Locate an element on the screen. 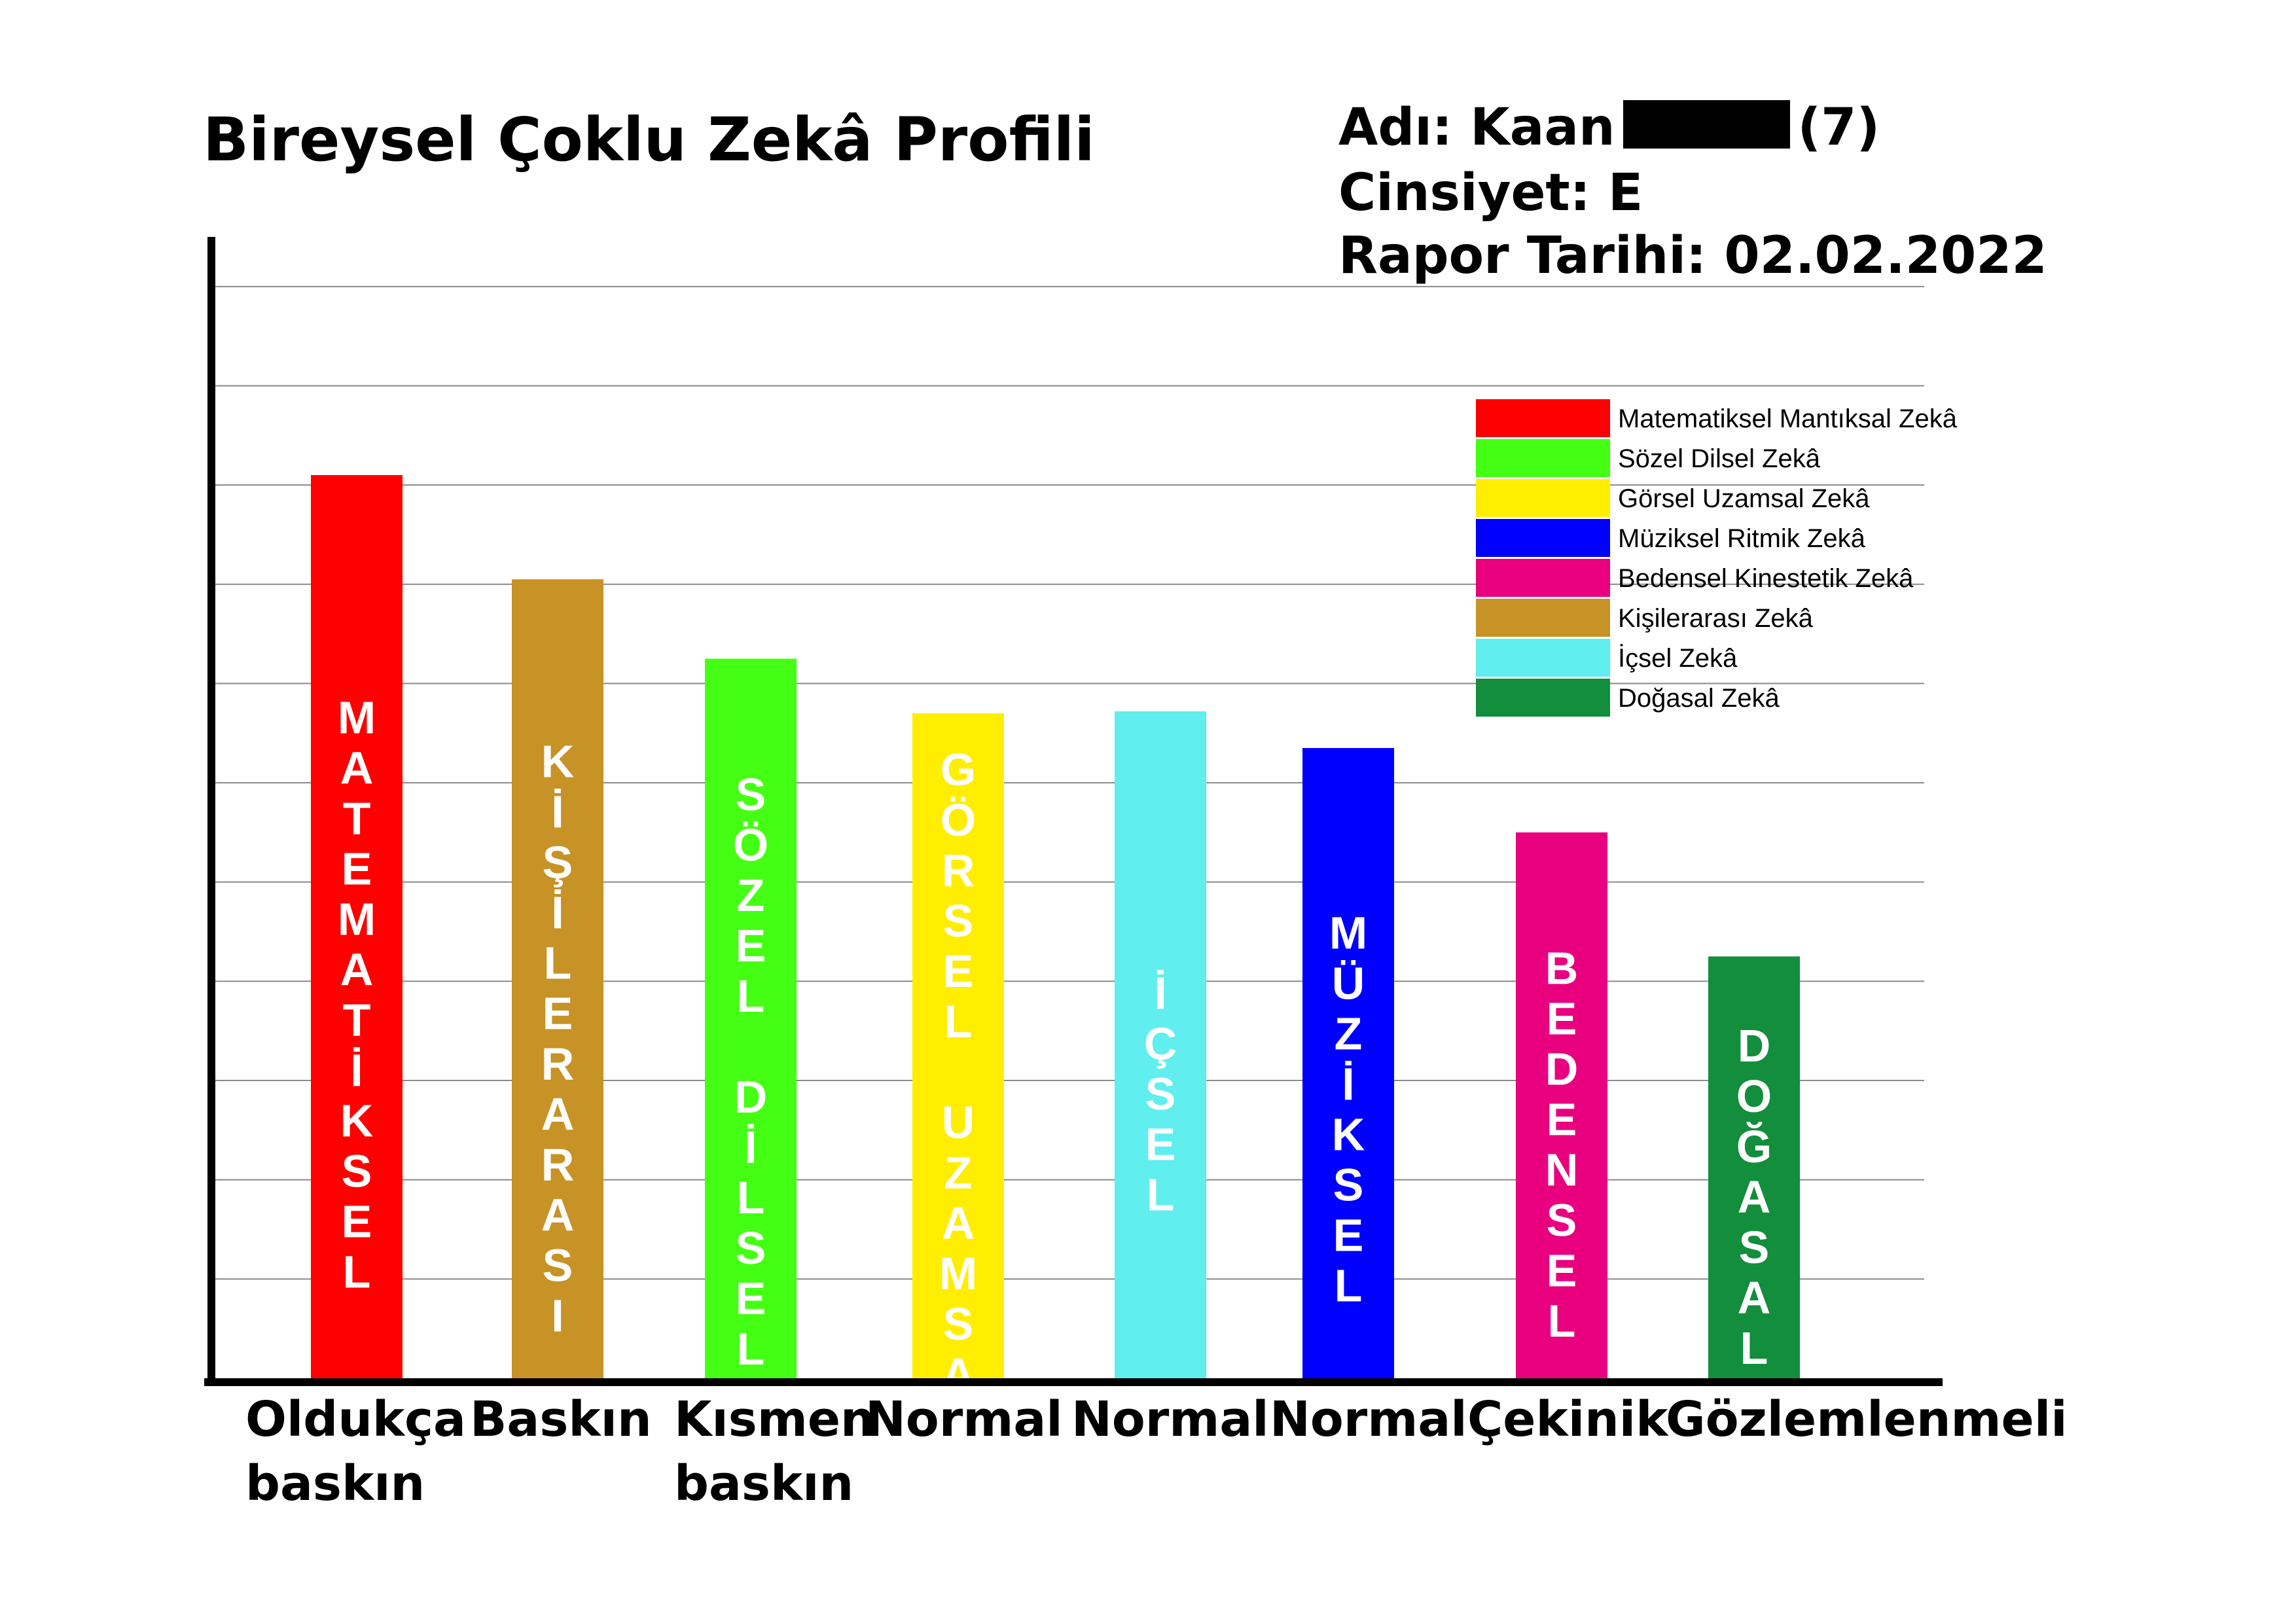 This screenshot has width=2296, height=1623. legend-label: İçsel Zekâ is located at coordinates (1678, 658).